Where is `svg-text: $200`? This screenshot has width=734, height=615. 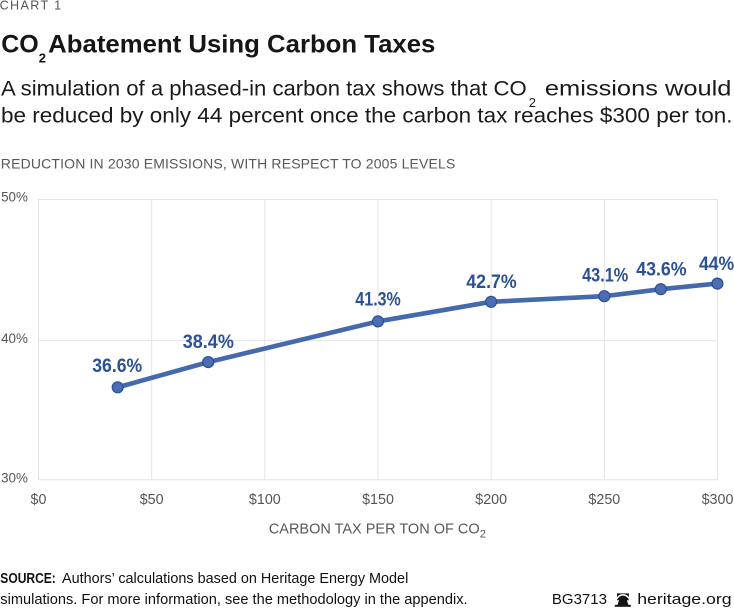
svg-text: $200 is located at coordinates (491, 500).